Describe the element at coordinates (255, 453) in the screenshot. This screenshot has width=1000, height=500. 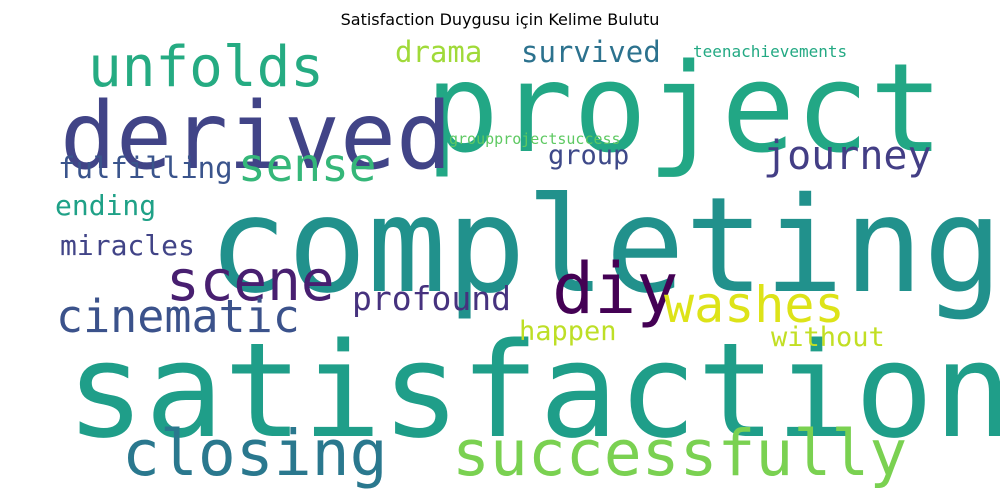
I see `word-closing: closing` at that location.